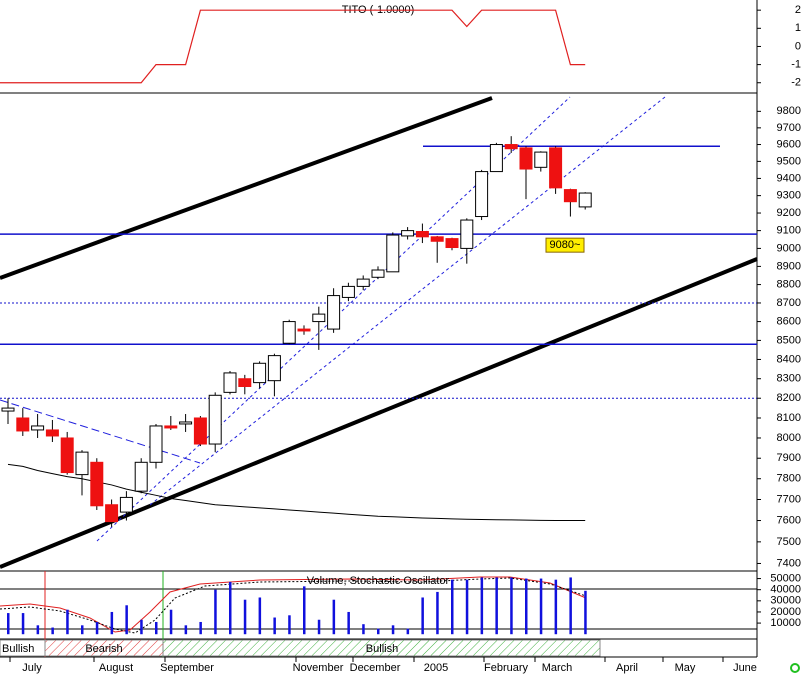 The image size is (804, 675). What do you see at coordinates (795, 668) in the screenshot?
I see `status-icon` at bounding box center [795, 668].